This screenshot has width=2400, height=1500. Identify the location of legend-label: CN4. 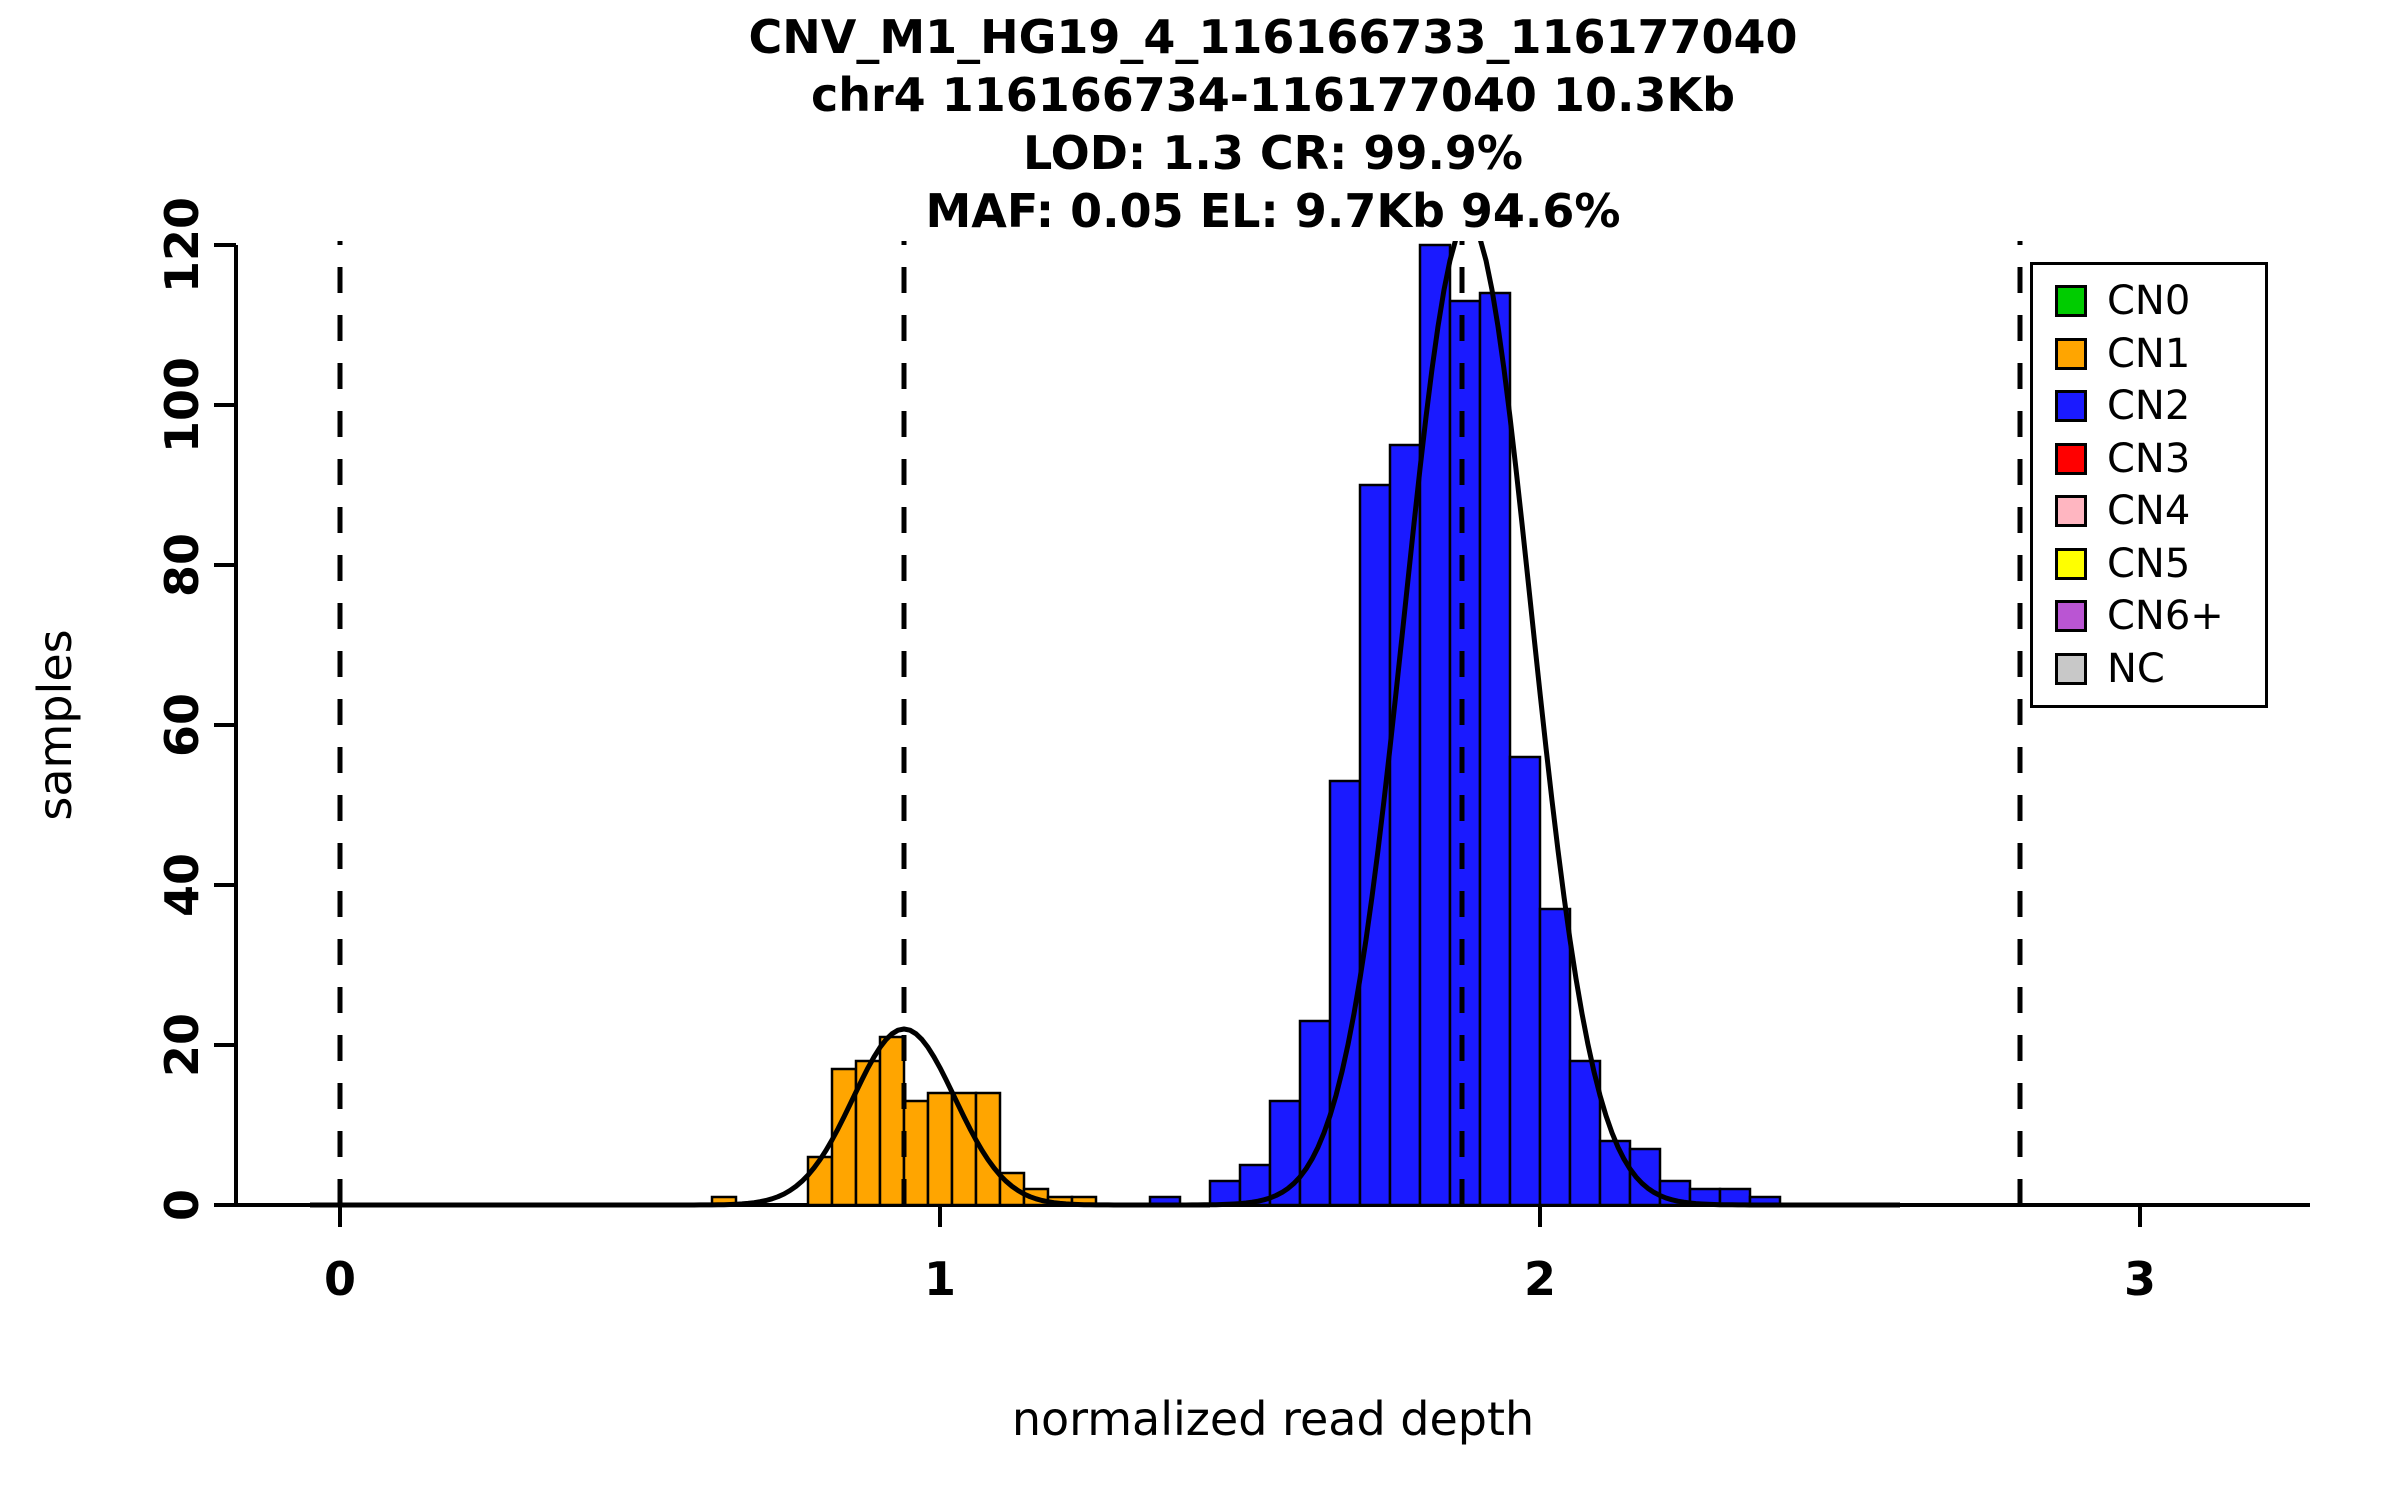
(2149, 511).